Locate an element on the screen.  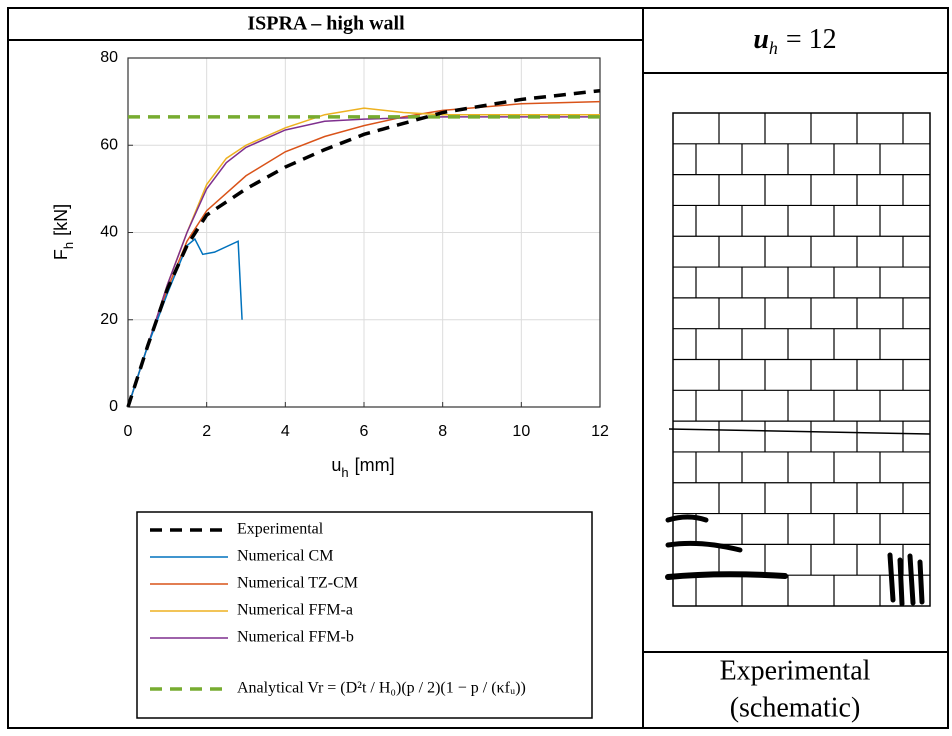
x-tick-label: 12 is located at coordinates (600, 431).